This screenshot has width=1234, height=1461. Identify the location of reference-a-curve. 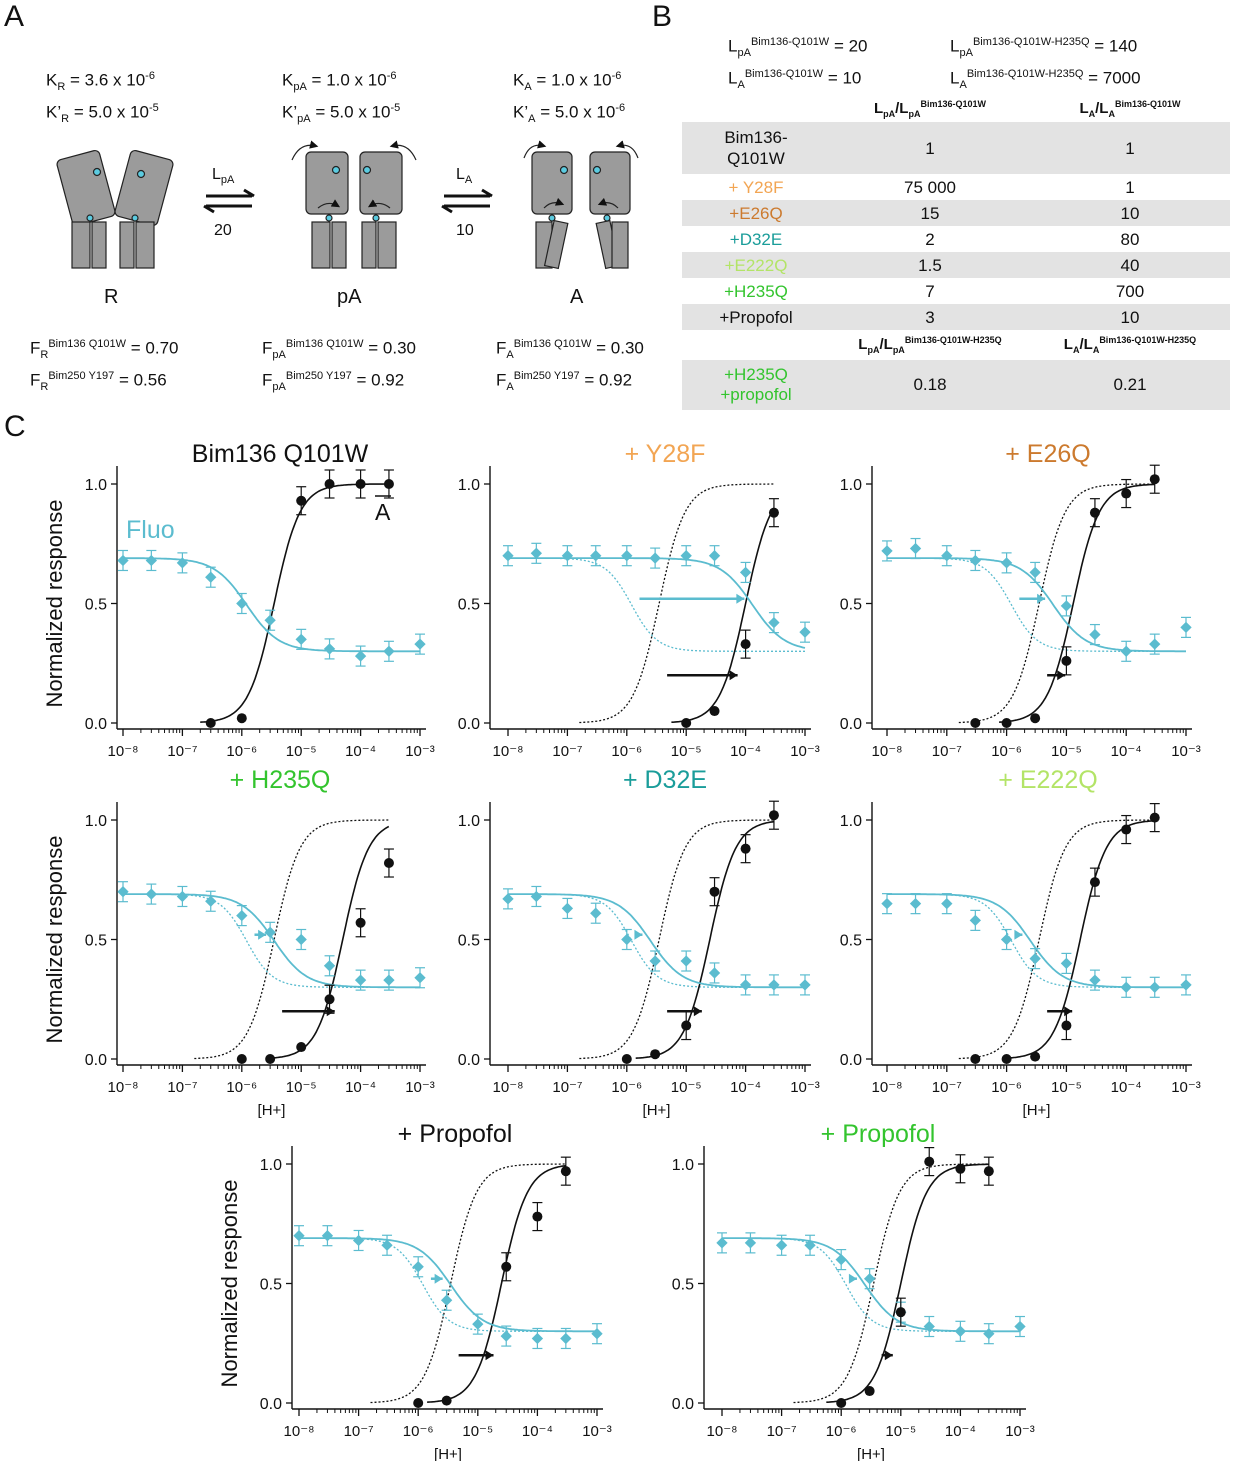
(291, 939).